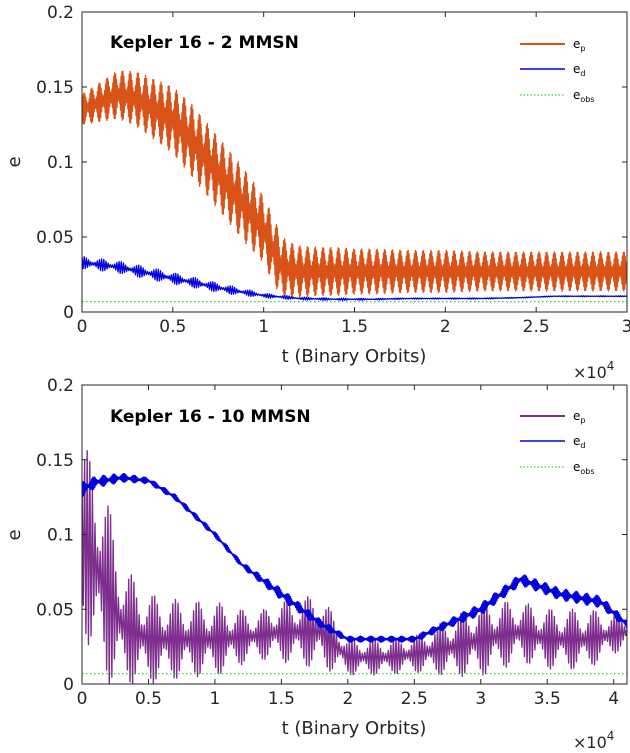  What do you see at coordinates (354, 279) in the screenshot?
I see `series-line` at bounding box center [354, 279].